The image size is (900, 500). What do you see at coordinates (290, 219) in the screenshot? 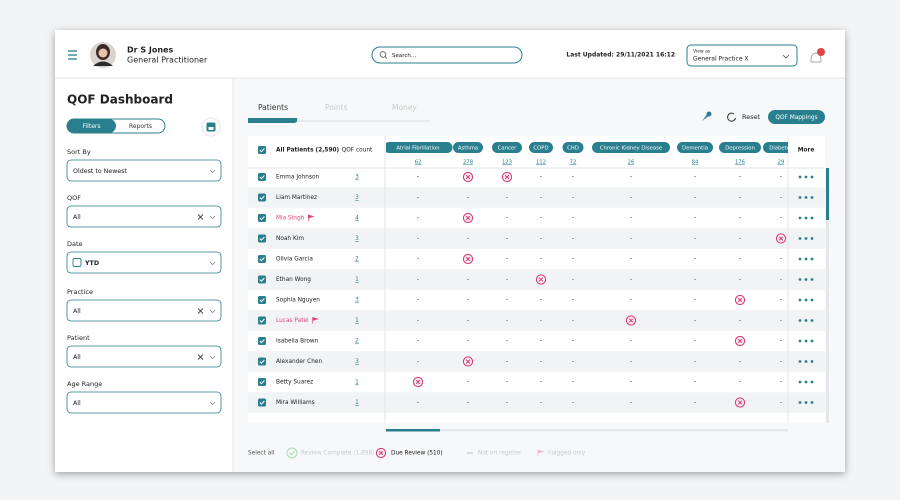
I see `patient-name: Mia Singh` at bounding box center [290, 219].